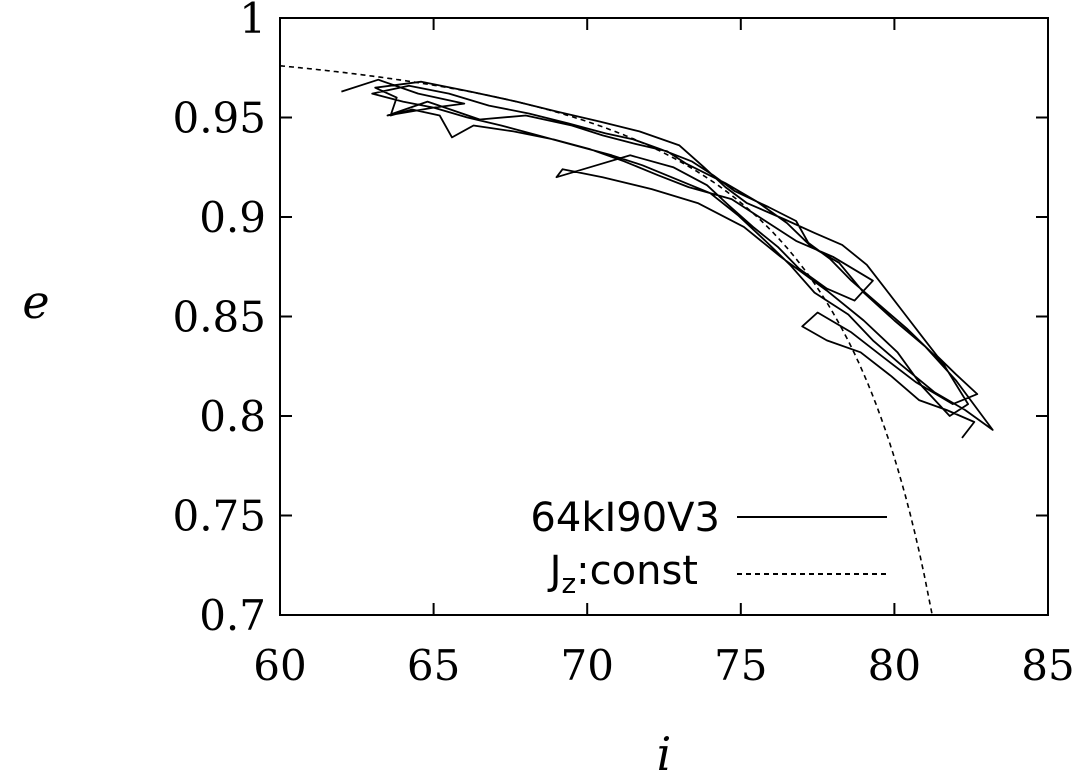 Image resolution: width=1081 pixels, height=781 pixels. I want to click on x-tick-label: 80, so click(894, 665).